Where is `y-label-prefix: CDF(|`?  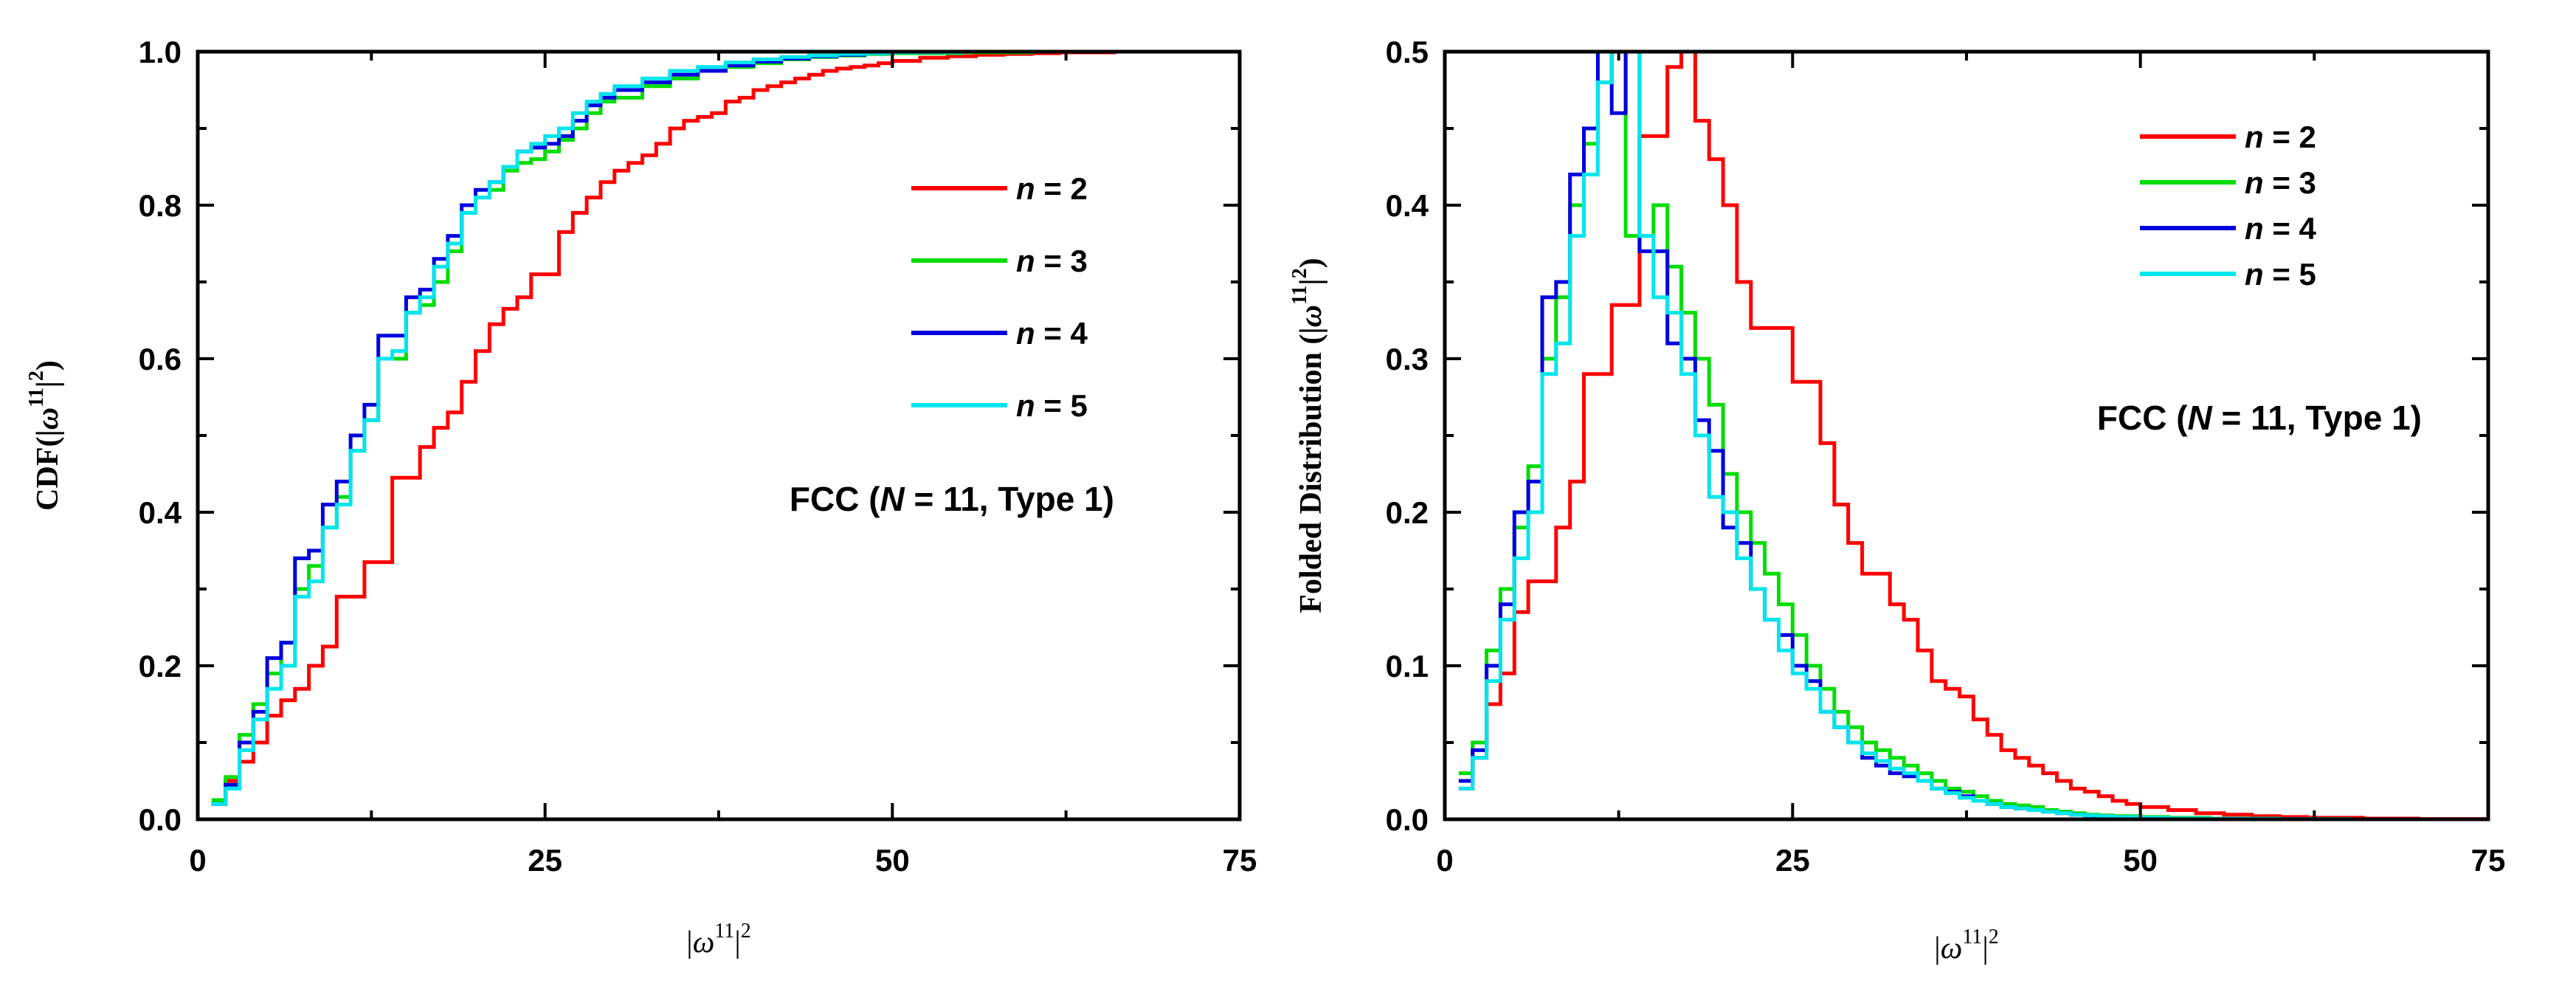 y-label-prefix: CDF(| is located at coordinates (48, 470).